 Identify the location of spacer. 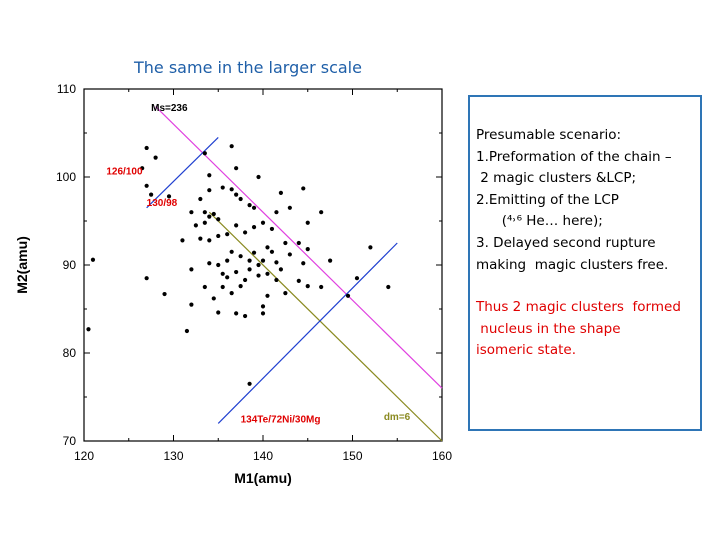
(585, 286).